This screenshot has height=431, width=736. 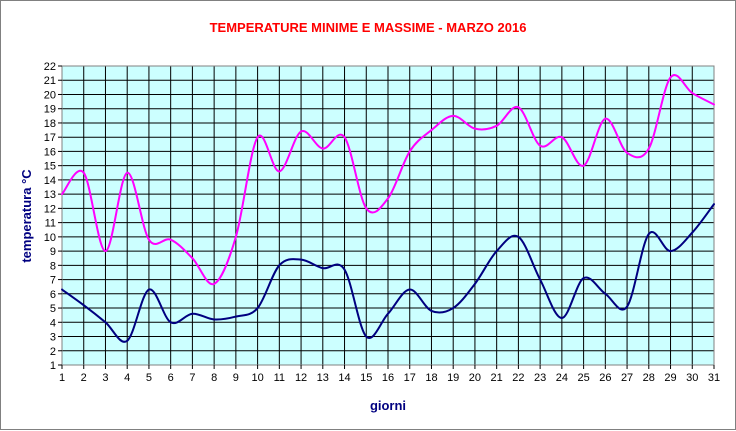 What do you see at coordinates (627, 378) in the screenshot?
I see `x-tick-label: 27` at bounding box center [627, 378].